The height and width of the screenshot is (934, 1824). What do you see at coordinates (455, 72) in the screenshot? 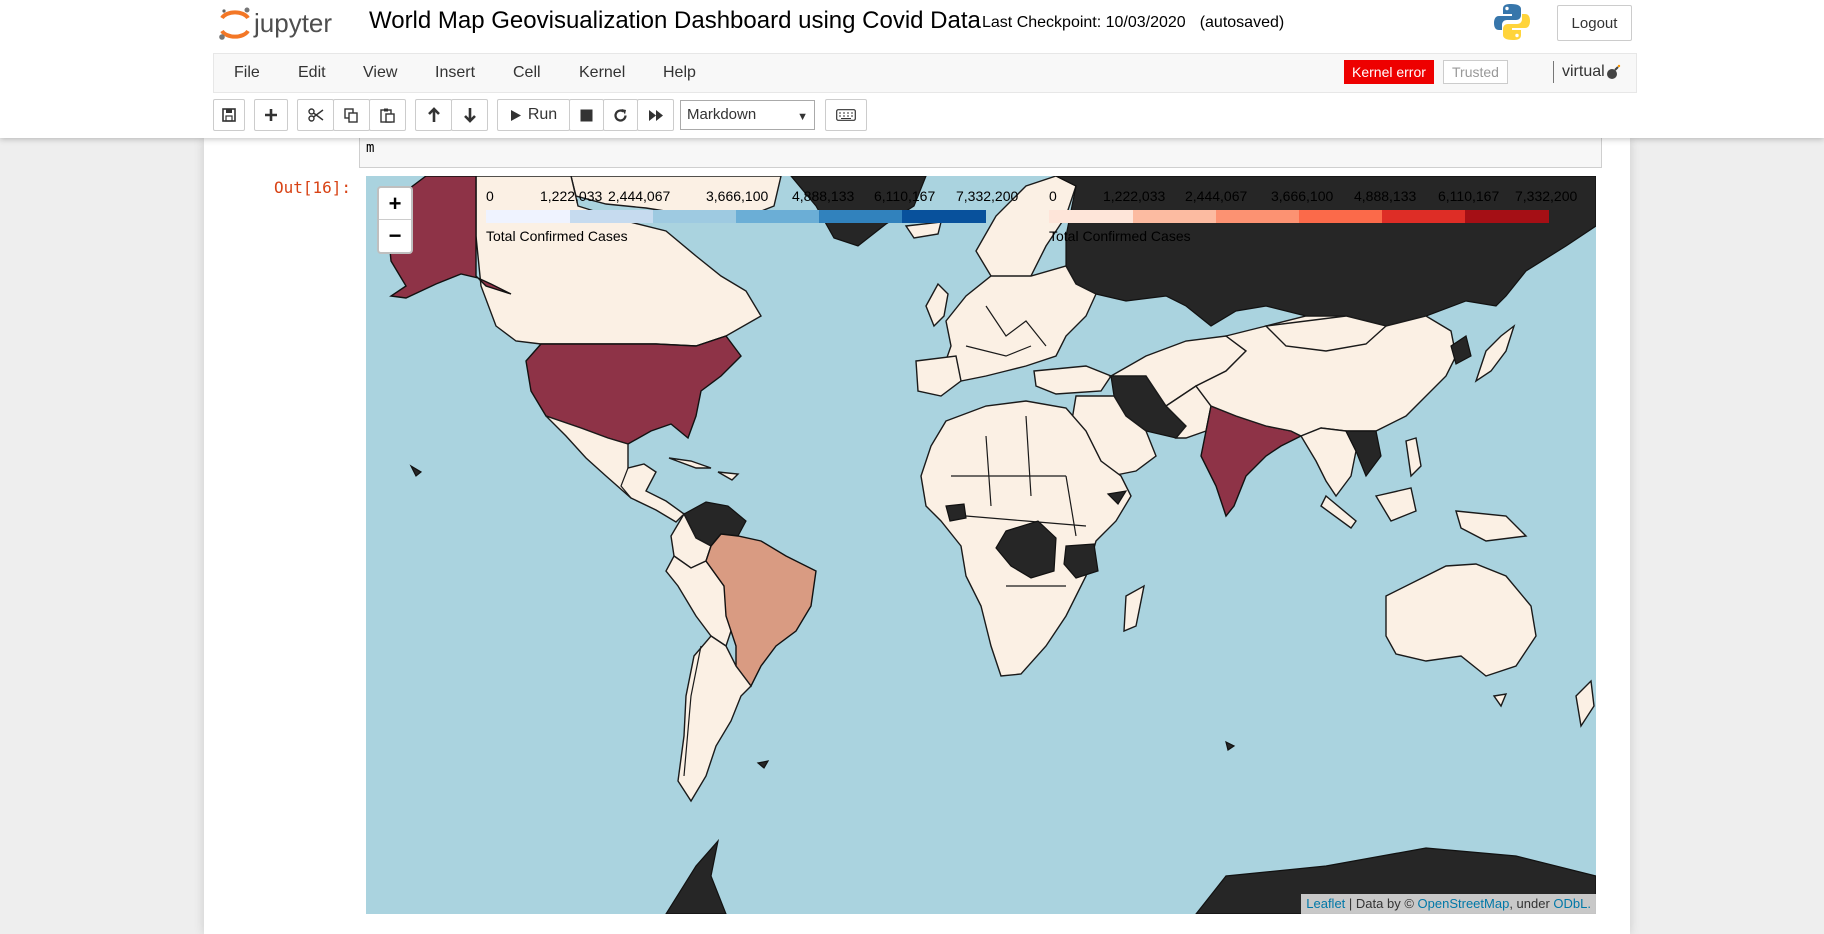
I see `menu-insert: Insert` at bounding box center [455, 72].